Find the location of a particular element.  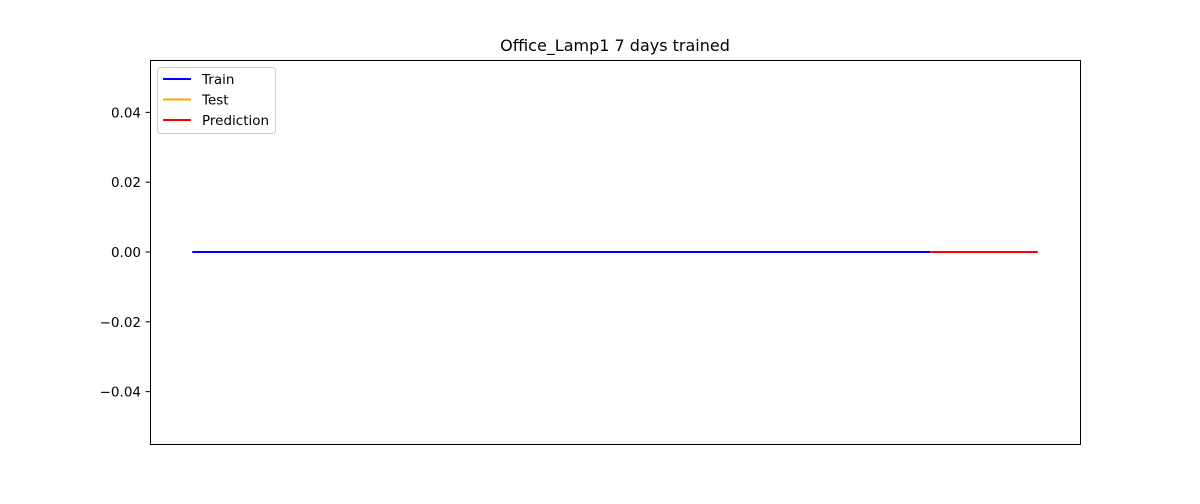

legend-box is located at coordinates (216, 100).